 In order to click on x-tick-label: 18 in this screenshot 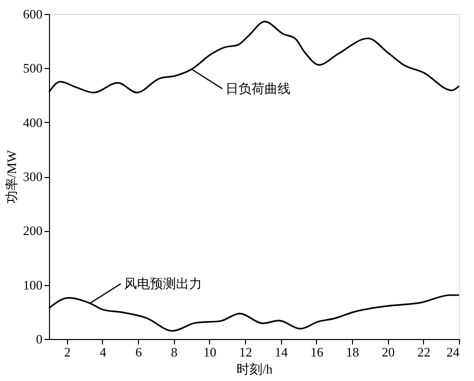, I will do `click(353, 352)`.